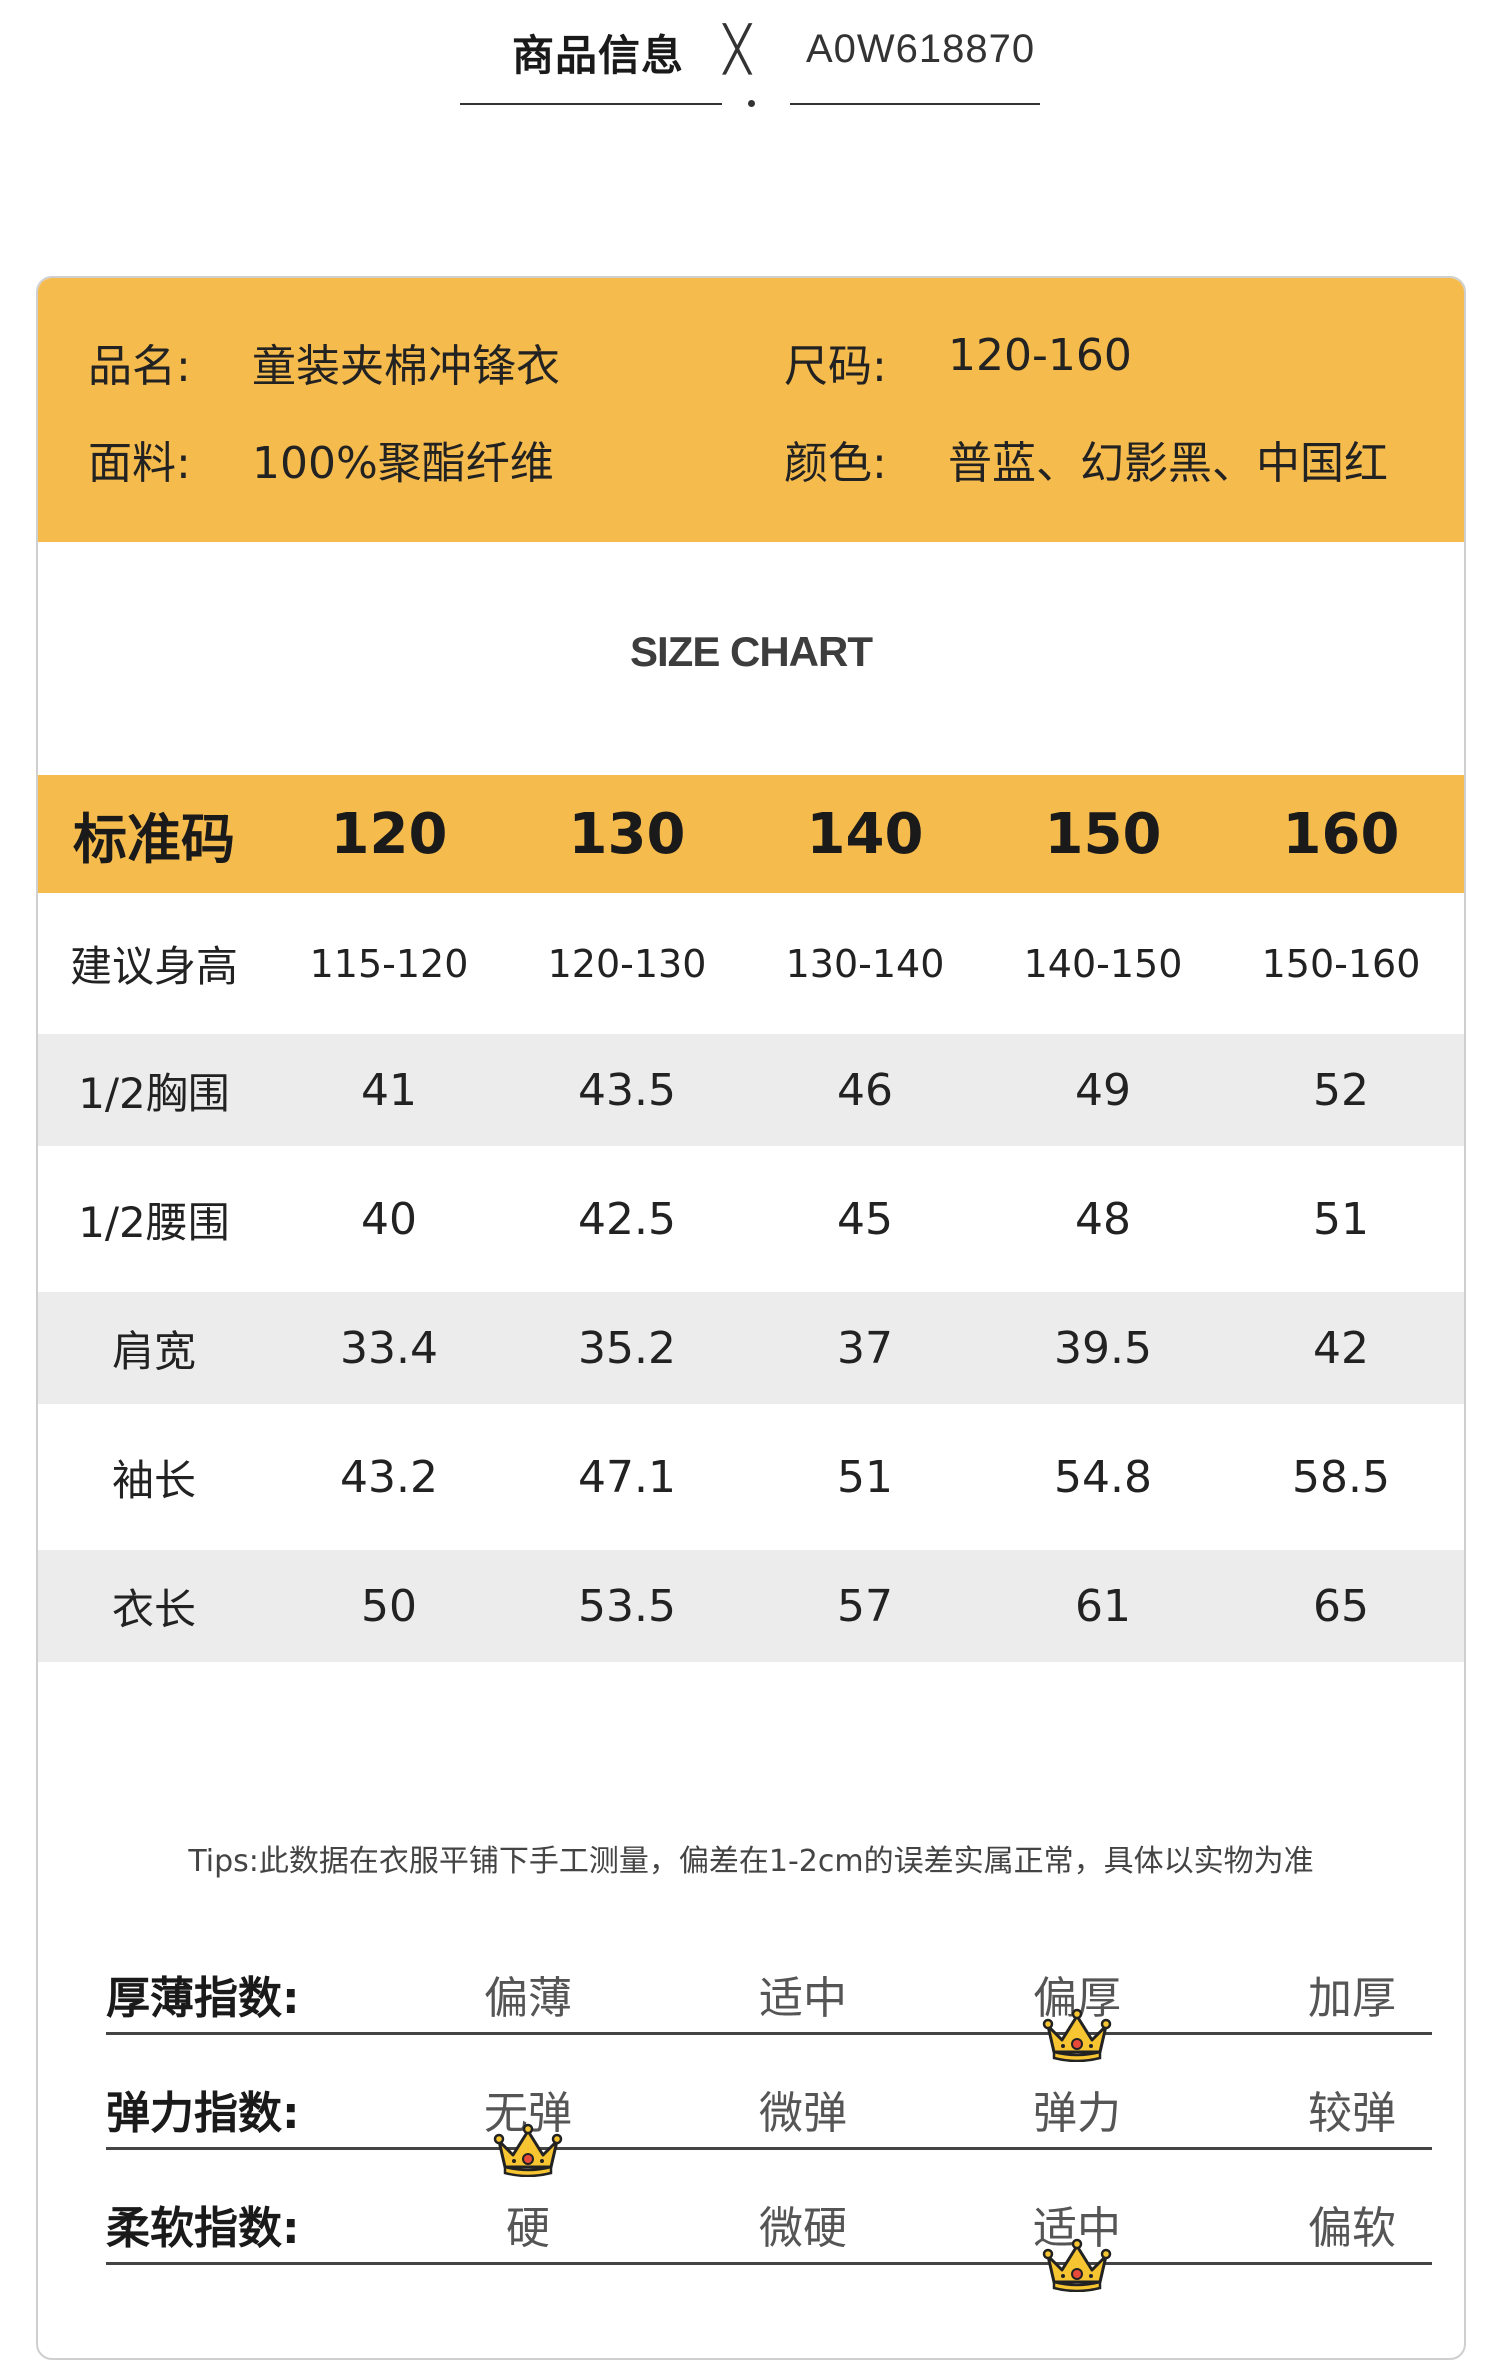  Describe the element at coordinates (1352, 1998) in the screenshot. I see `index-option: 加厚` at that location.